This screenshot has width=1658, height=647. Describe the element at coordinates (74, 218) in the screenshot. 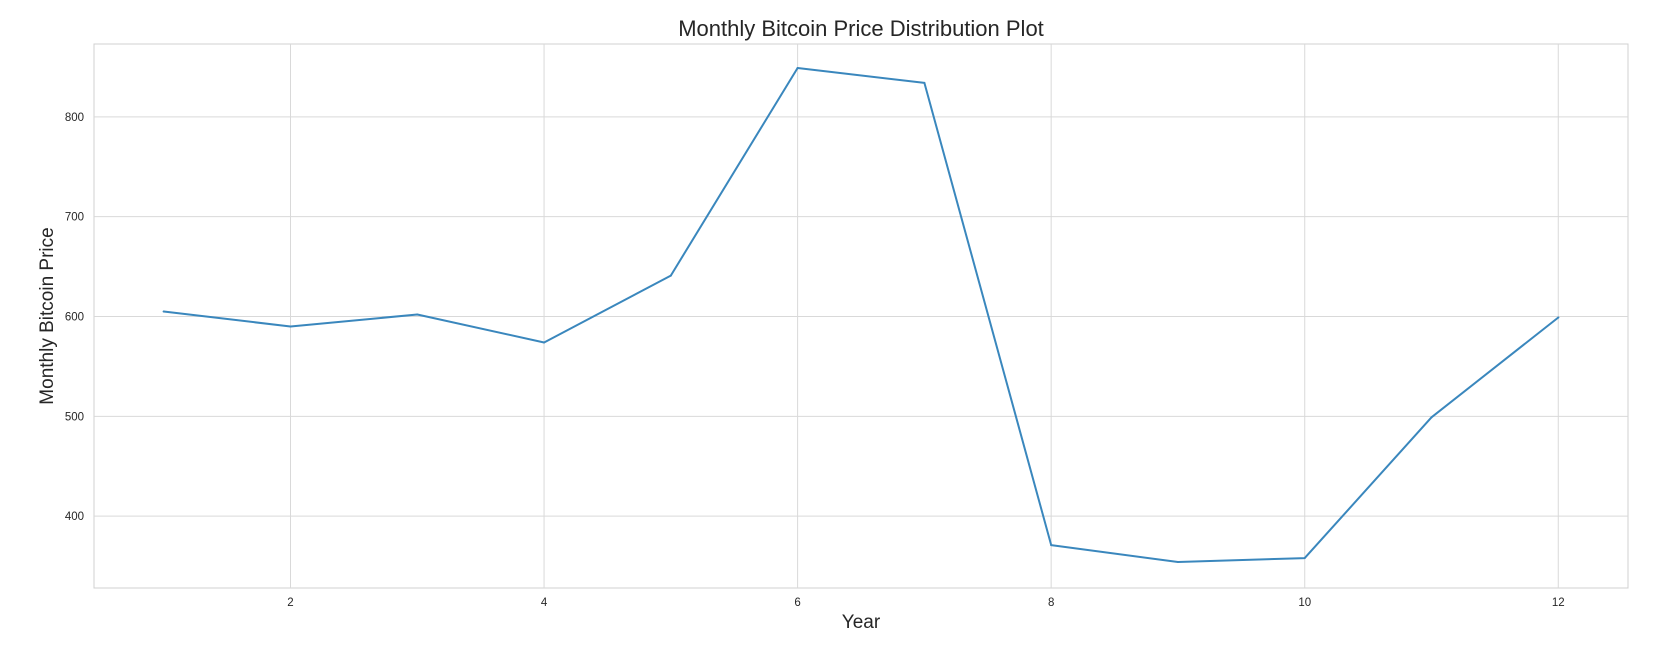

I see `y-tick-label: 700` at that location.